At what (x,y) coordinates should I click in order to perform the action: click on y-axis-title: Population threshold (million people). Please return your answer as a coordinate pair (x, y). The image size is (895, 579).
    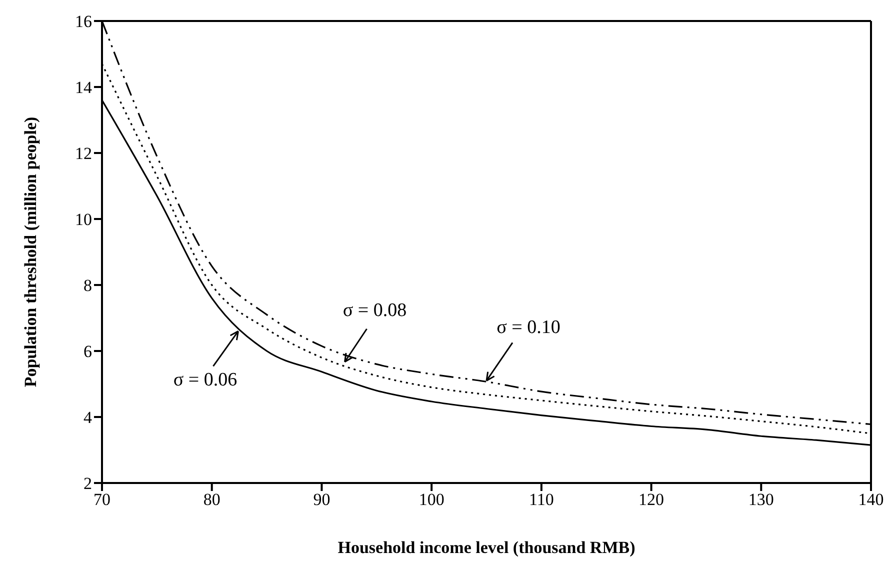
    Looking at the image, I should click on (30, 252).